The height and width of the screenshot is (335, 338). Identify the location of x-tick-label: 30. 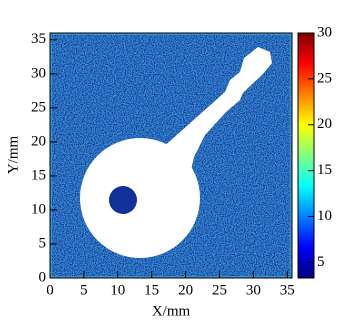
(253, 290).